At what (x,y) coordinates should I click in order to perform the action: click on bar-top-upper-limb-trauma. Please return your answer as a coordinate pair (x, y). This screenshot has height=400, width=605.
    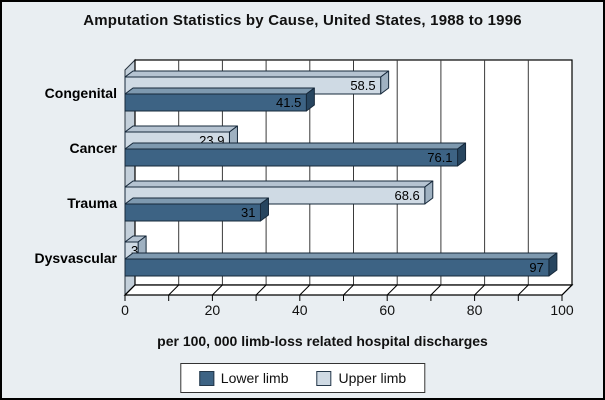
    Looking at the image, I should click on (279, 184).